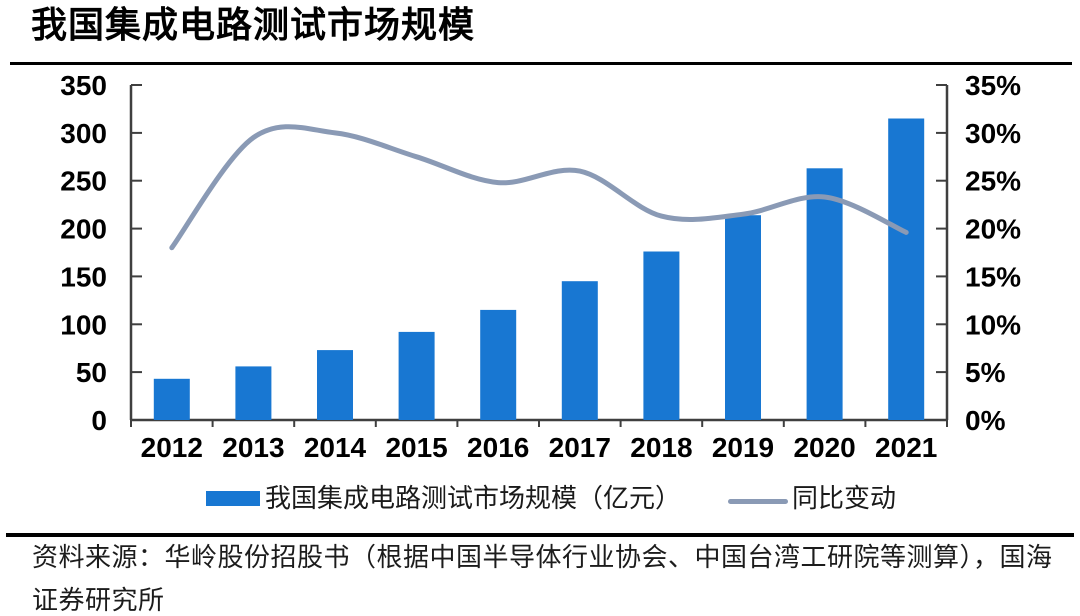  I want to click on left-axis-label: 100, so click(83, 324).